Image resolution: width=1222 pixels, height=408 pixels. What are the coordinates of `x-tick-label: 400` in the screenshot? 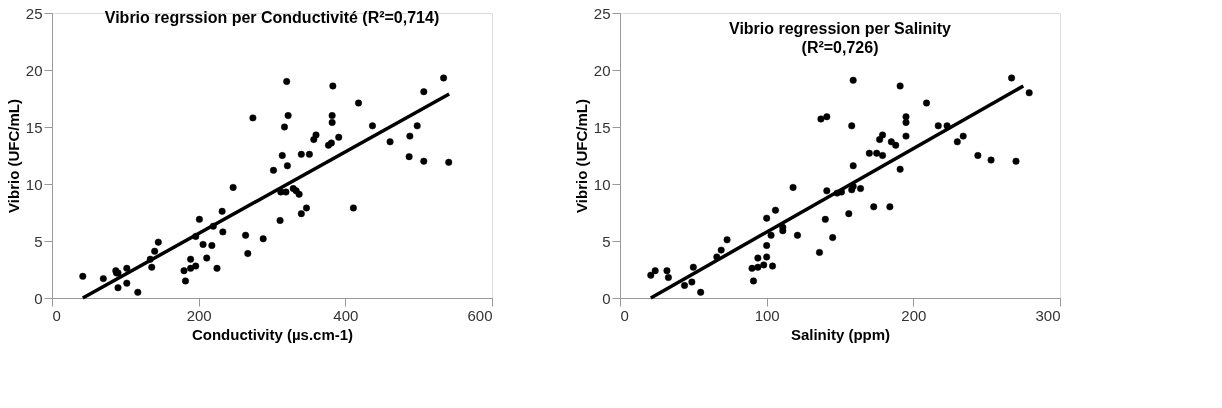 It's located at (346, 315).